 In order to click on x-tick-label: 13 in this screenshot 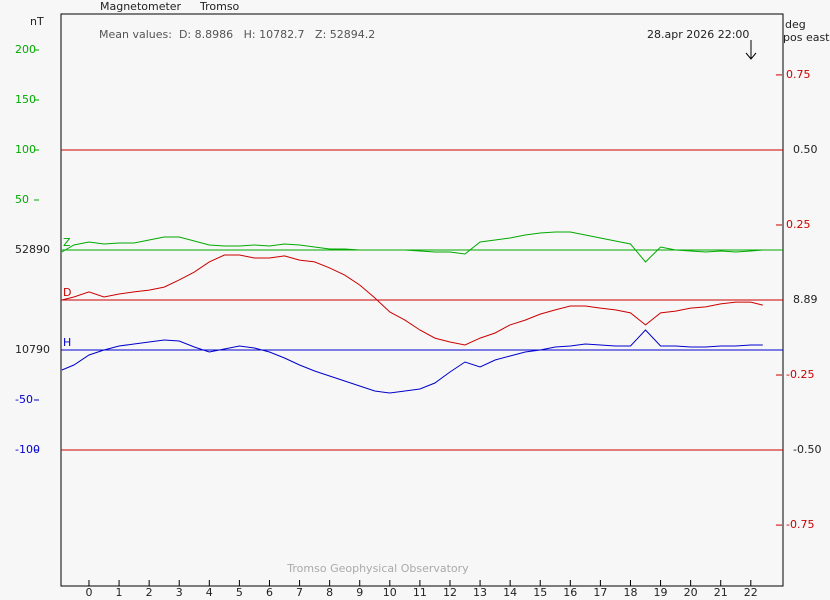, I will do `click(480, 592)`.